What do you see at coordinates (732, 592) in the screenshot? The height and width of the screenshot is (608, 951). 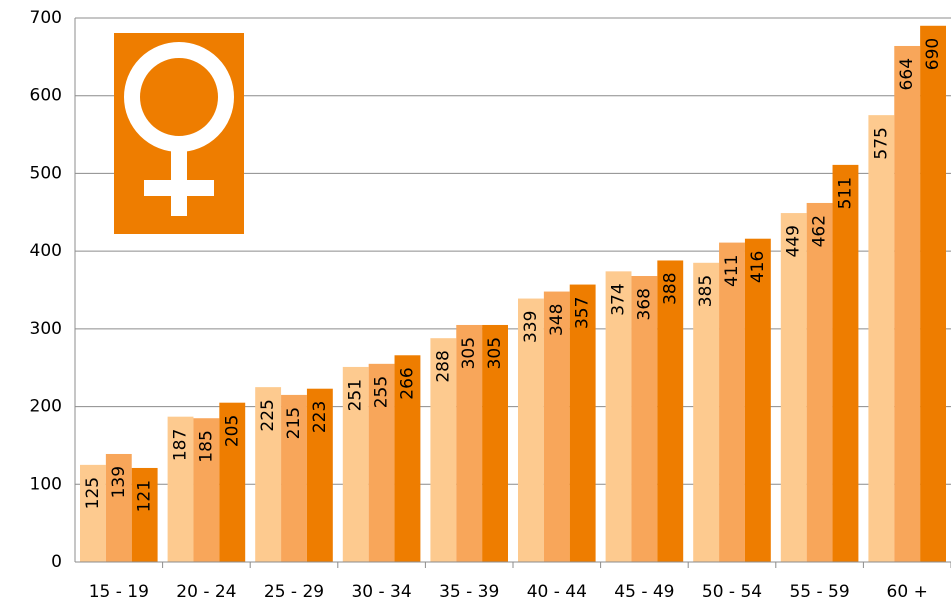 I see `x-tick-label: 50 - 54` at bounding box center [732, 592].